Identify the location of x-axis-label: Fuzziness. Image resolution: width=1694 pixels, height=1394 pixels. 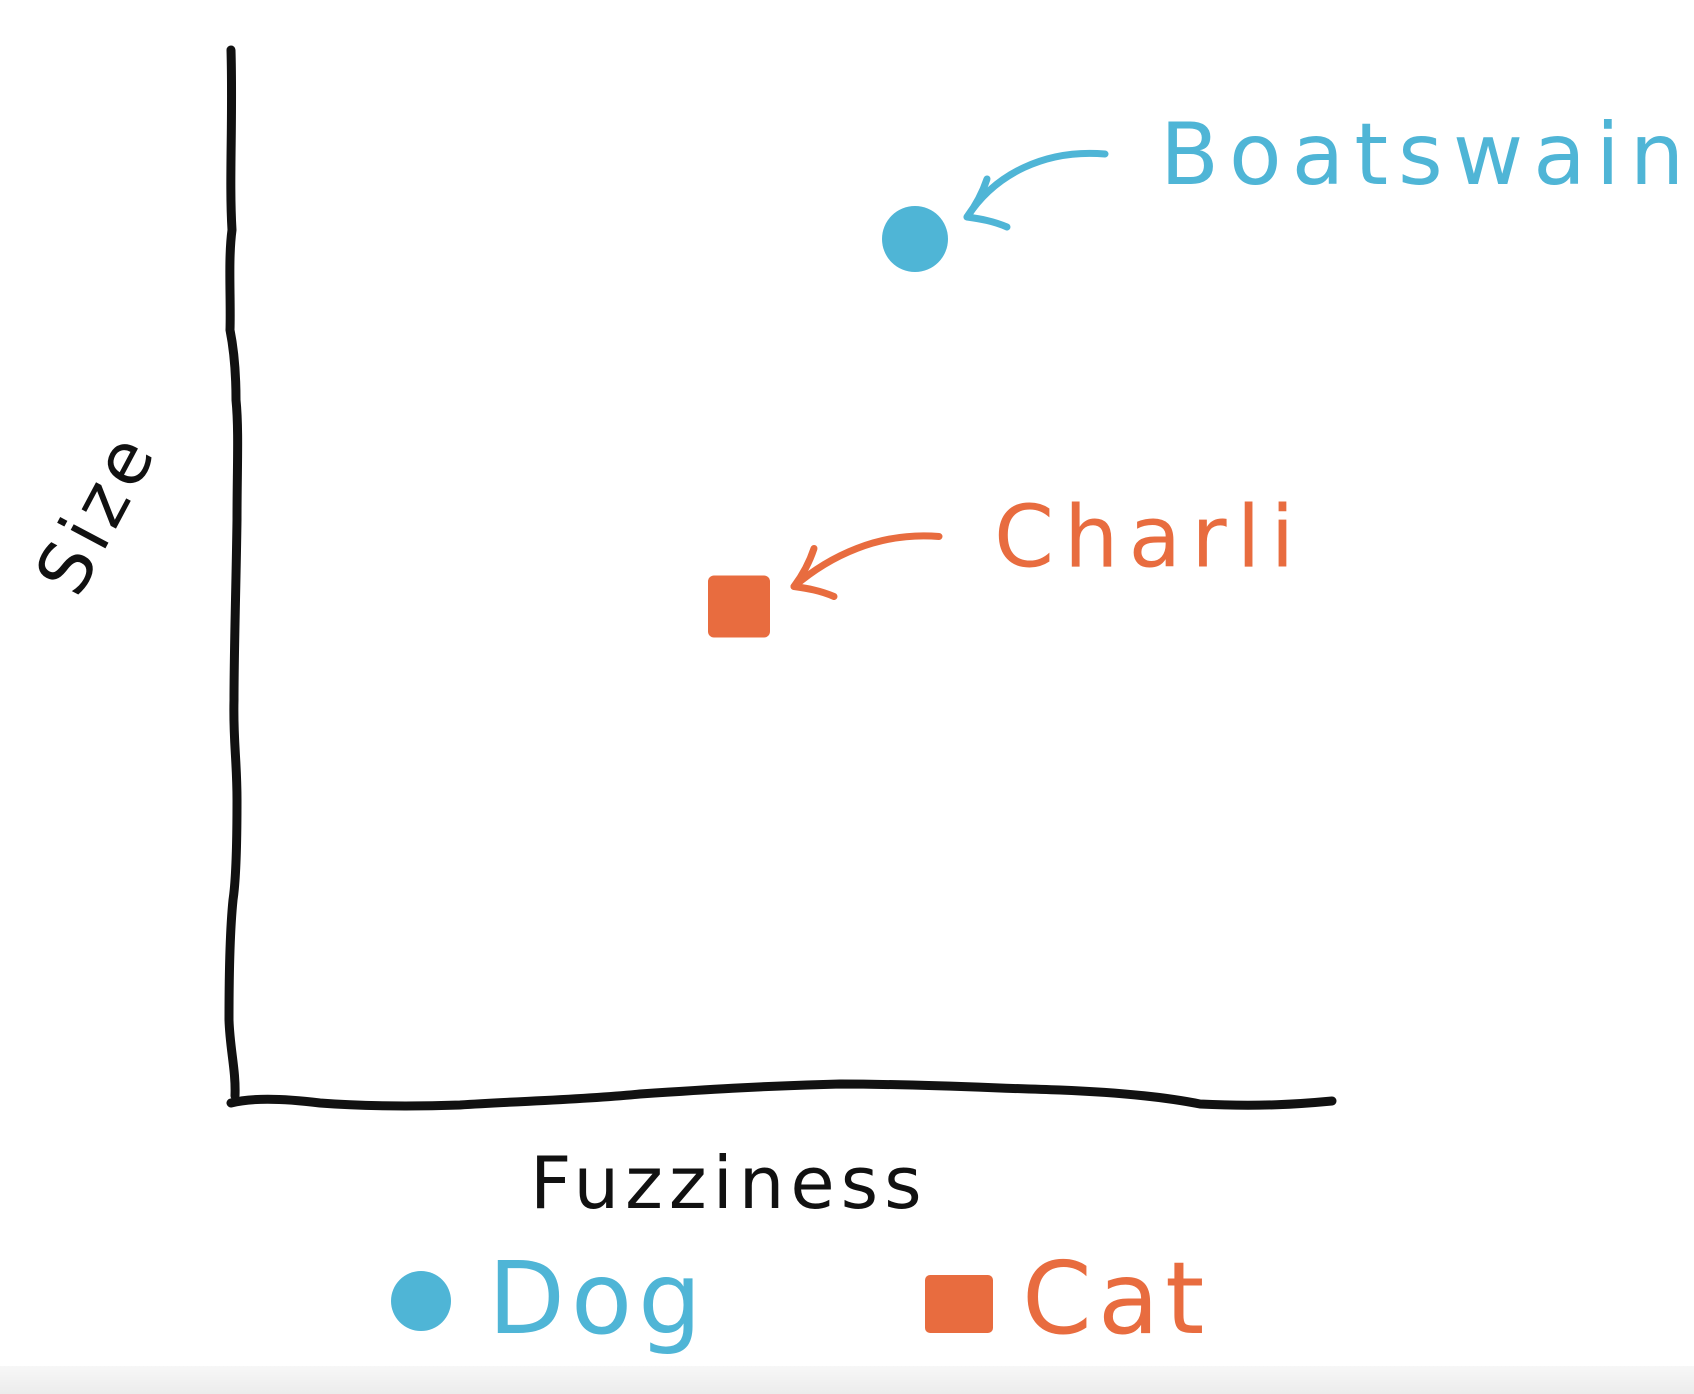
(729, 1183).